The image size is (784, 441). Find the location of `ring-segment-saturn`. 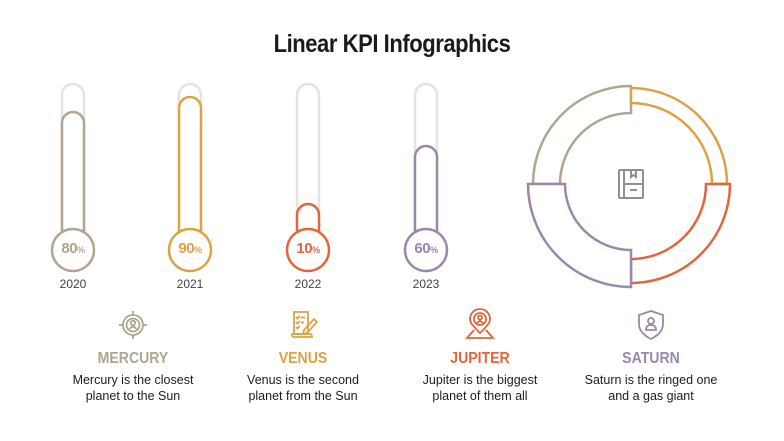

ring-segment-saturn is located at coordinates (579, 235).